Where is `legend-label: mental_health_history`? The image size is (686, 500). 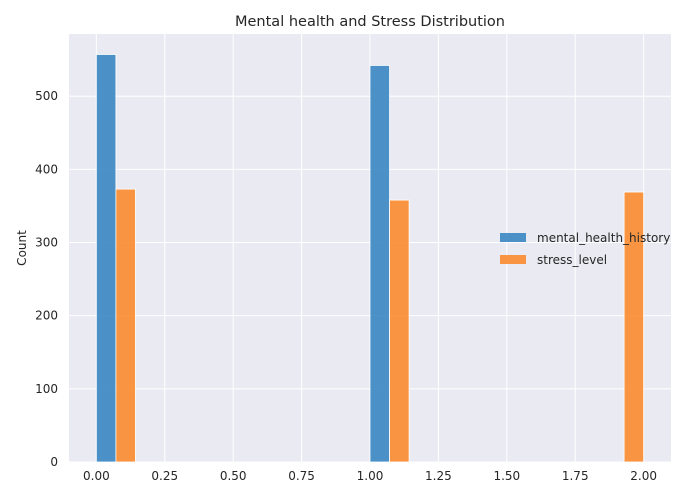
legend-label: mental_health_history is located at coordinates (603, 238).